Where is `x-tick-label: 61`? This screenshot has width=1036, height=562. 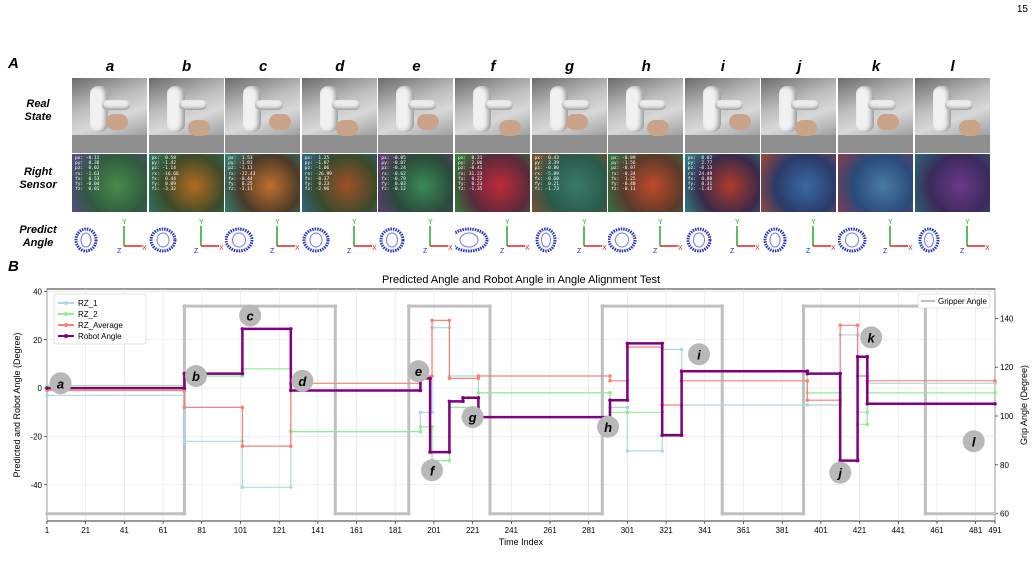
x-tick-label: 61 is located at coordinates (163, 530).